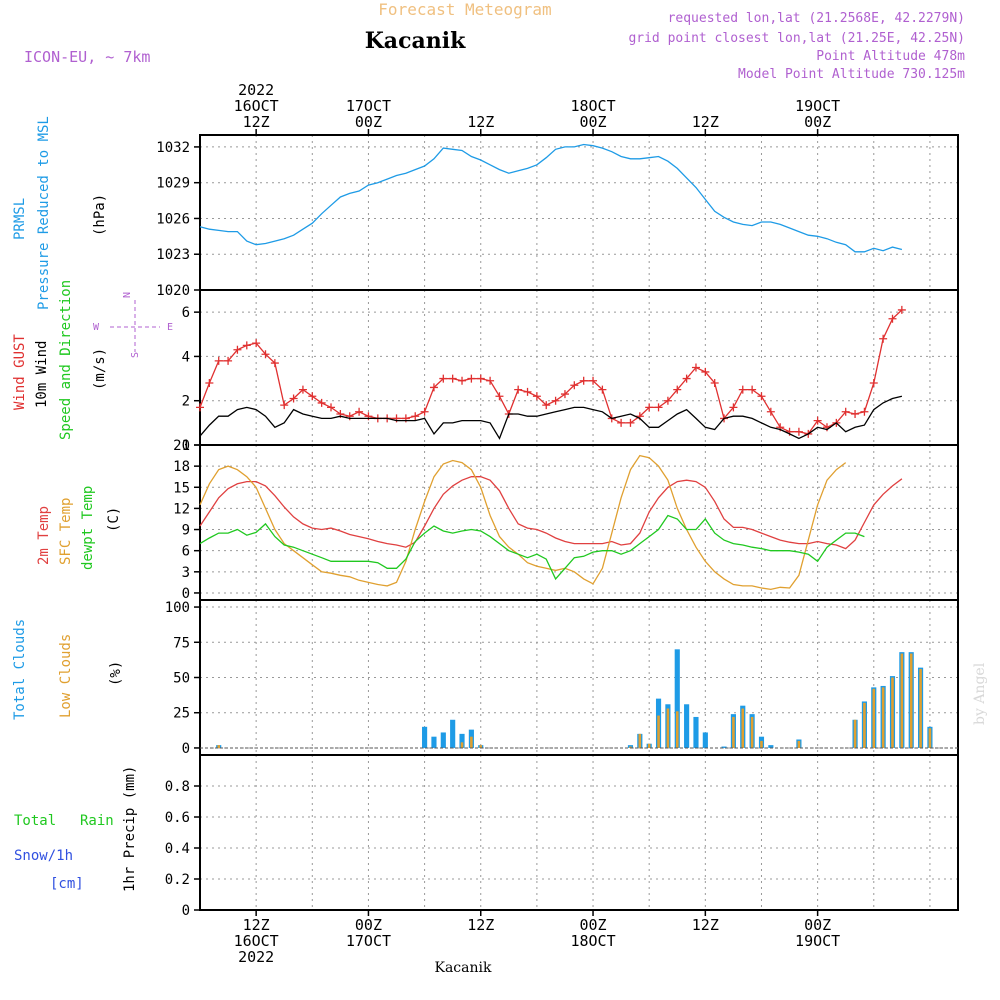 Image resolution: width=1000 pixels, height=1000 pixels. What do you see at coordinates (43, 856) in the screenshot?
I see `label-snow: Snow/1h` at bounding box center [43, 856].